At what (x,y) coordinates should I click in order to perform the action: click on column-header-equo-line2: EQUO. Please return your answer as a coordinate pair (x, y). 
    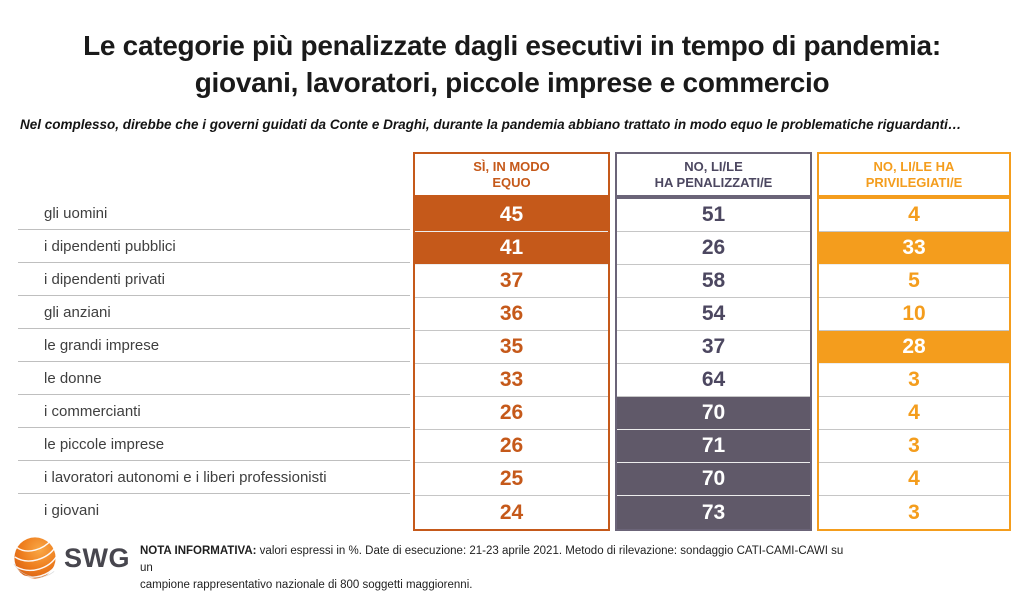
    Looking at the image, I should click on (511, 182).